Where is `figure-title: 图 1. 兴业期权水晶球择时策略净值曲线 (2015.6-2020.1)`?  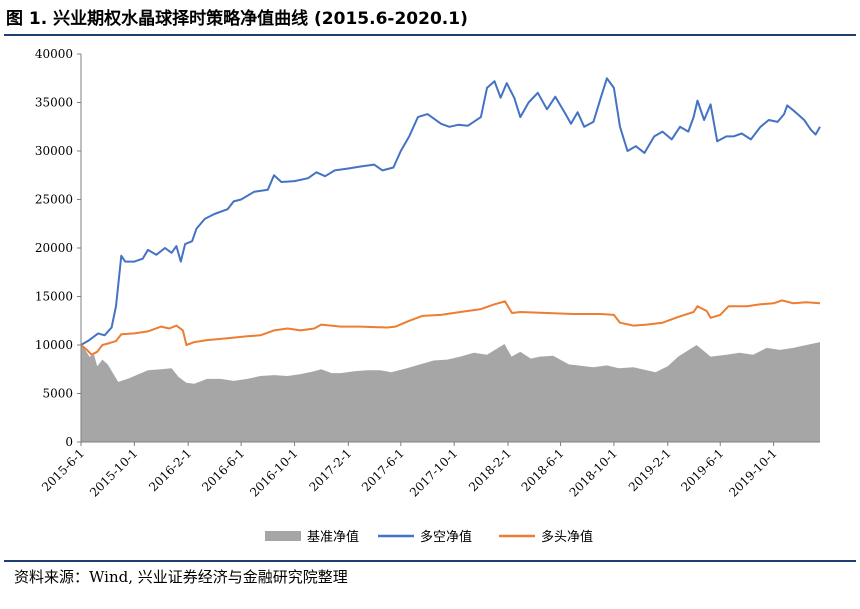
figure-title: 图 1. 兴业期权水晶球择时策略净值曲线 (2015.6-2020.1) is located at coordinates (237, 19).